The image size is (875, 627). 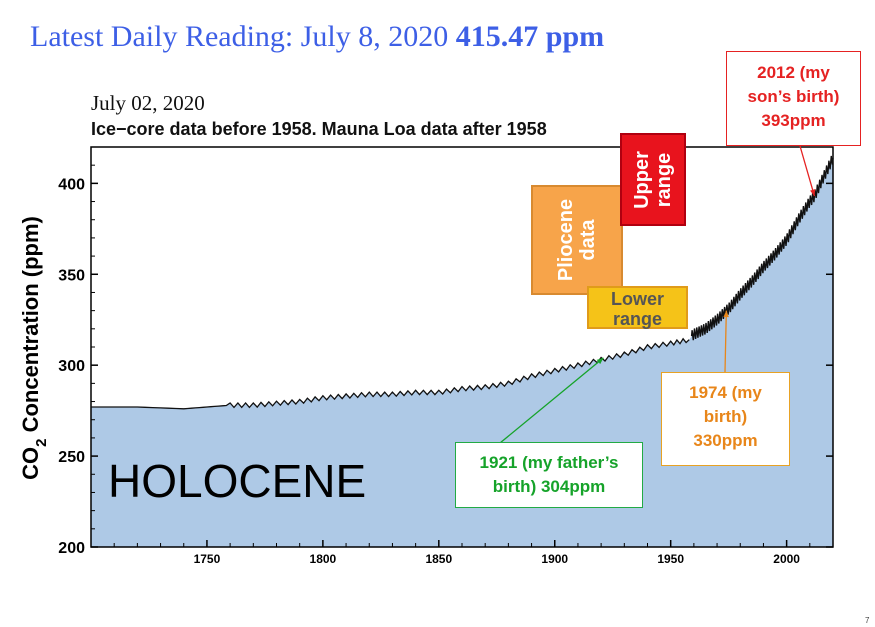 I want to click on page-number: 7, so click(x=867, y=620).